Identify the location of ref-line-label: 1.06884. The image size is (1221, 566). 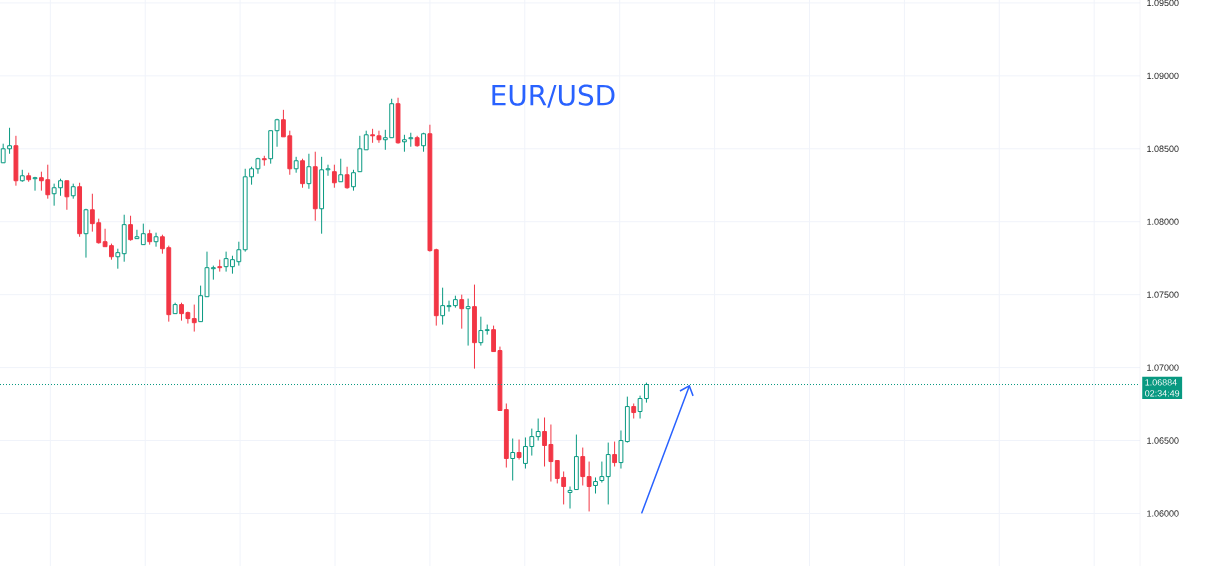
(1161, 382).